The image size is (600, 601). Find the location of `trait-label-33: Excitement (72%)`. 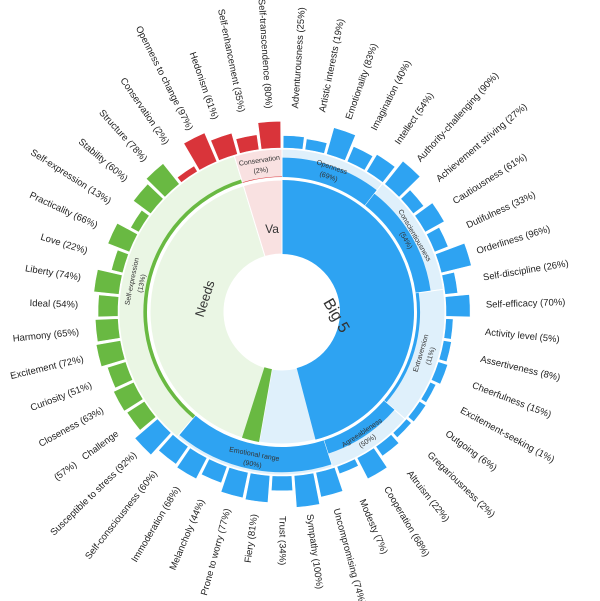

trait-label-33: Excitement (72%) is located at coordinates (46, 368).